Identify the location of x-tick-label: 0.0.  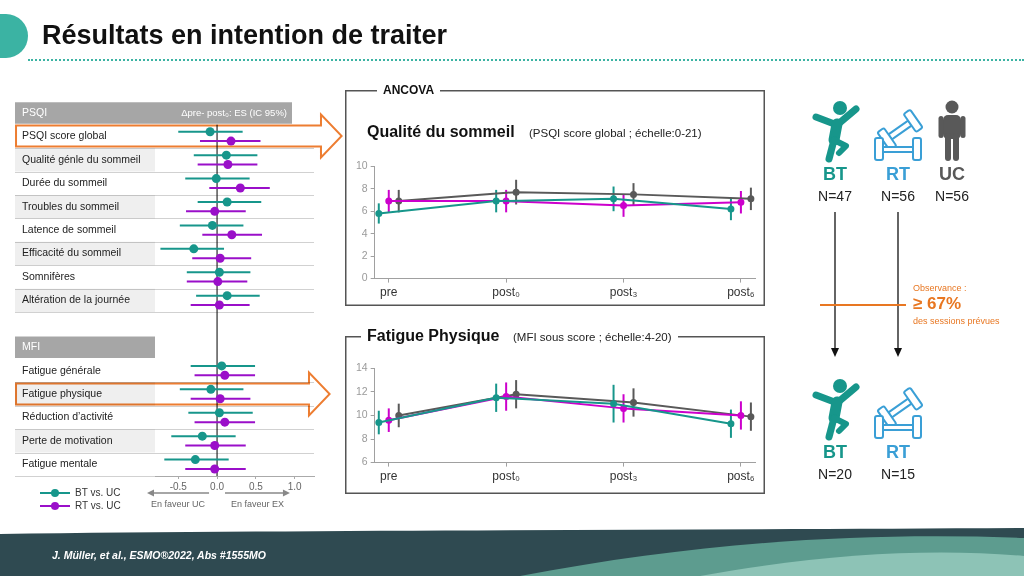
(217, 486).